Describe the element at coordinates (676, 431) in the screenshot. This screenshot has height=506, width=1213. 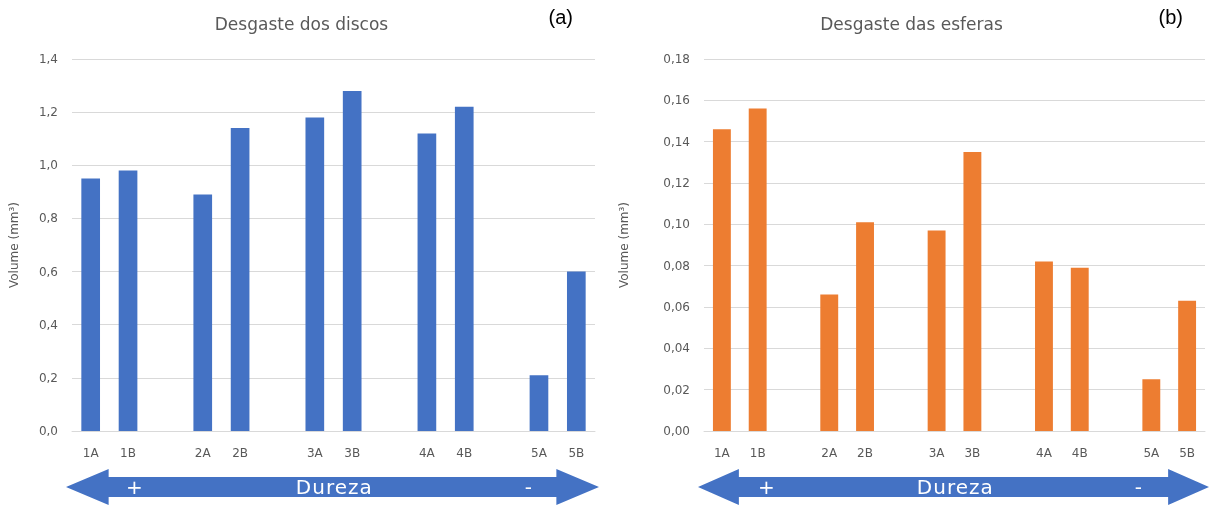
I see `y-tick-label: 0,00` at that location.